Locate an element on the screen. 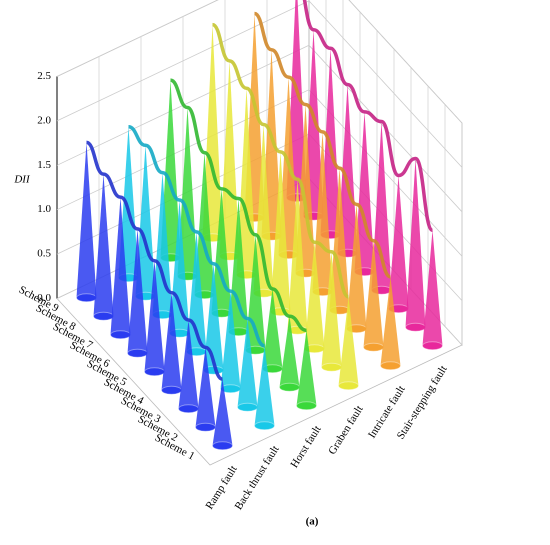 Image resolution: width=550 pixels, height=545 pixels. caption: (a) is located at coordinates (312, 522).